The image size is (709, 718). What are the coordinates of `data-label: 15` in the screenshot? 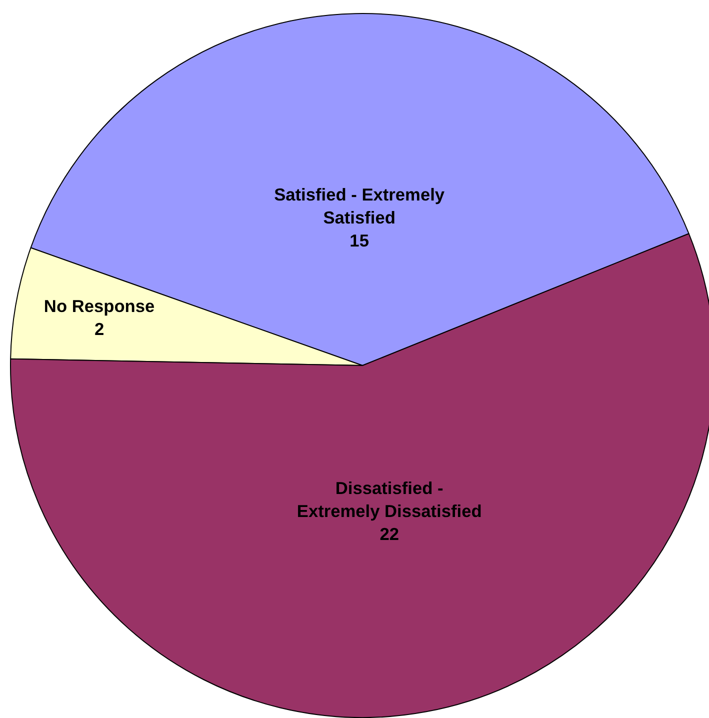 It's located at (360, 240).